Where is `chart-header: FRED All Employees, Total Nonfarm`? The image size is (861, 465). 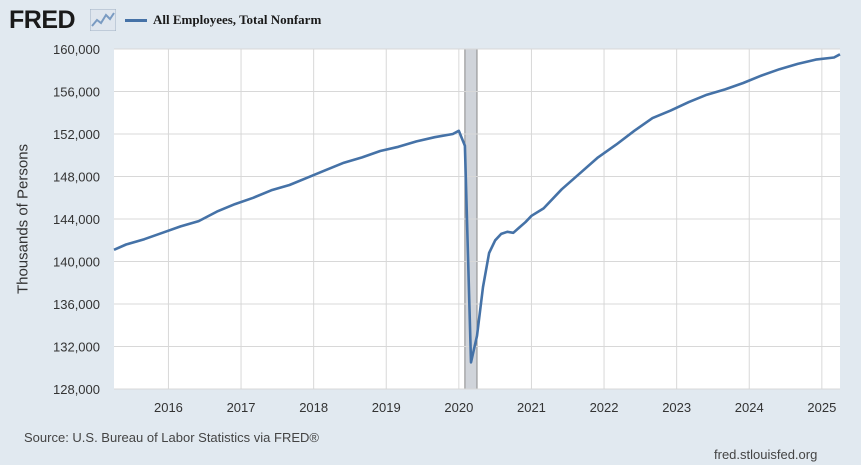
chart-header: FRED All Employees, Total Nonfarm is located at coordinates (430, 20).